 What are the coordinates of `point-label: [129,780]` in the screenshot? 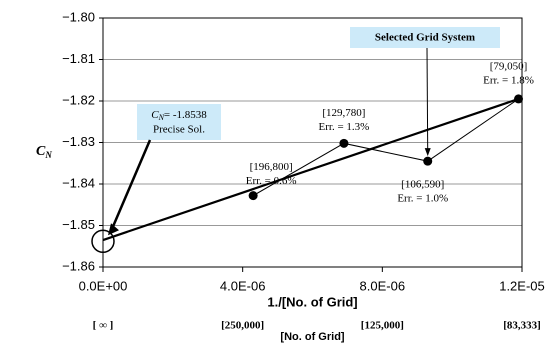 It's located at (343, 113).